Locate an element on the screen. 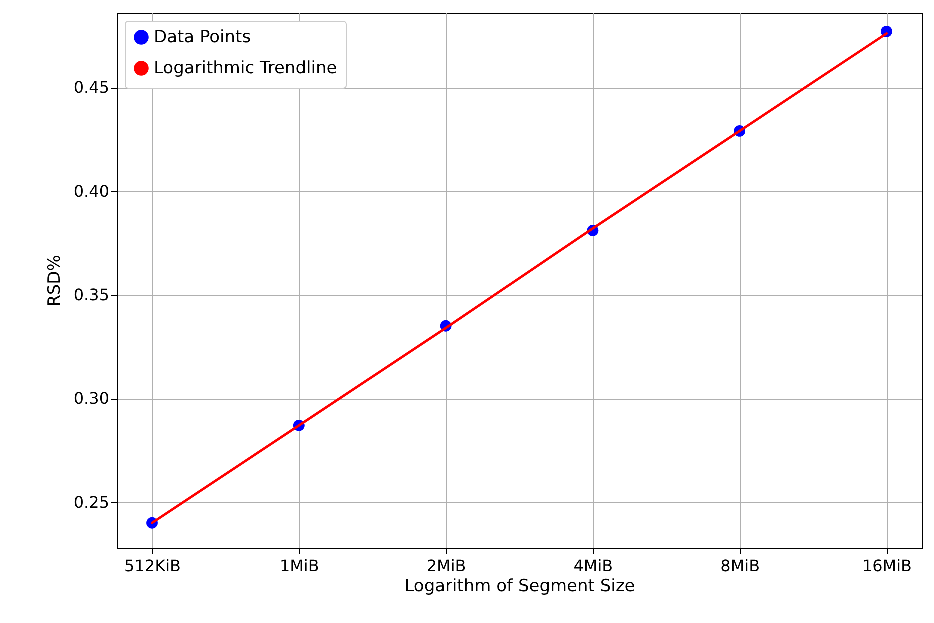 This screenshot has width=934, height=623. y-tick-label: 0.30 is located at coordinates (92, 398).